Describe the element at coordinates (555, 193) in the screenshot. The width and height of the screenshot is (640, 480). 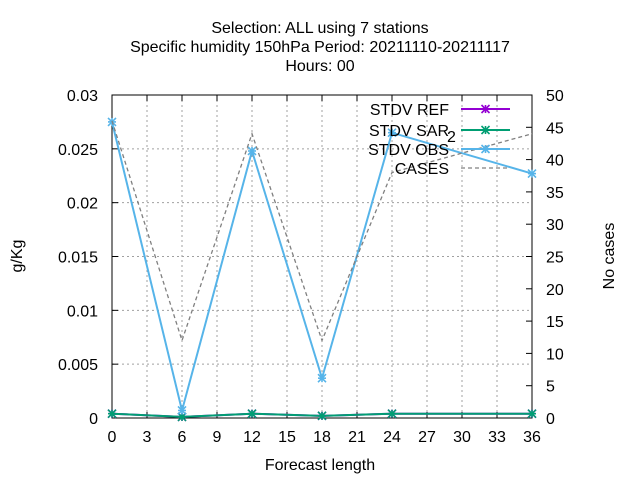
I see `y2-tick-label: 35` at that location.